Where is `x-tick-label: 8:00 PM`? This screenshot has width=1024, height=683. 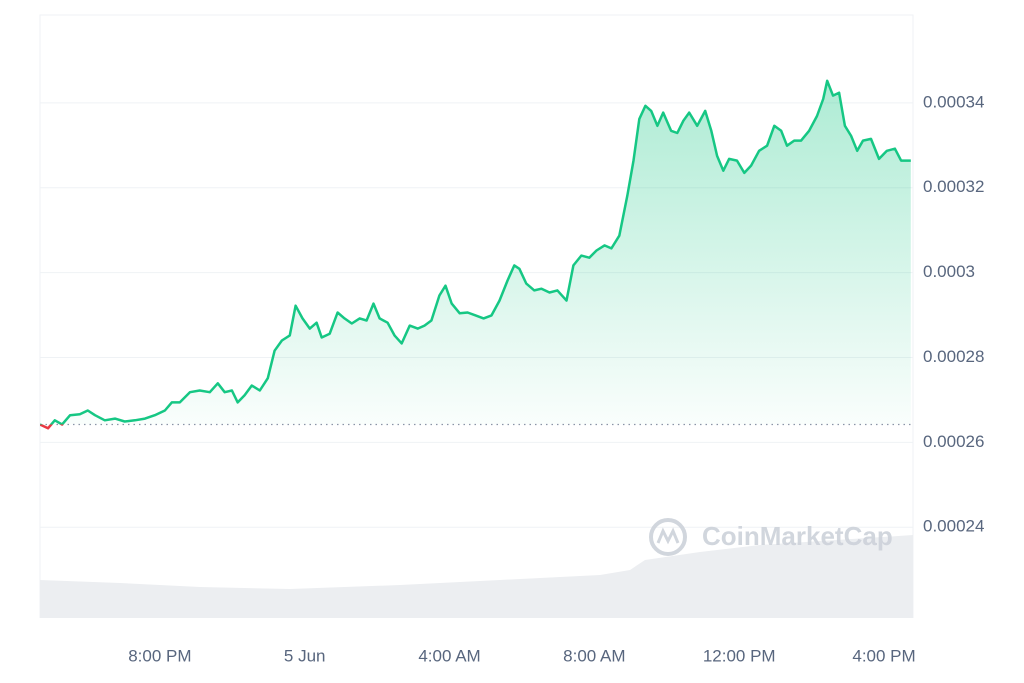
x-tick-label: 8:00 PM is located at coordinates (159, 655).